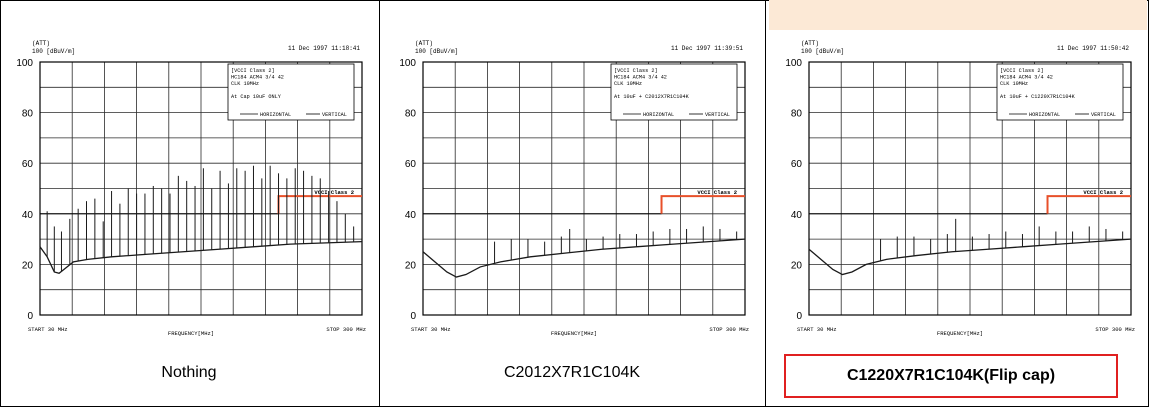 This screenshot has height=407, width=1149. I want to click on legend-text: At 10uF + C2012X7R1C104K, so click(652, 97).